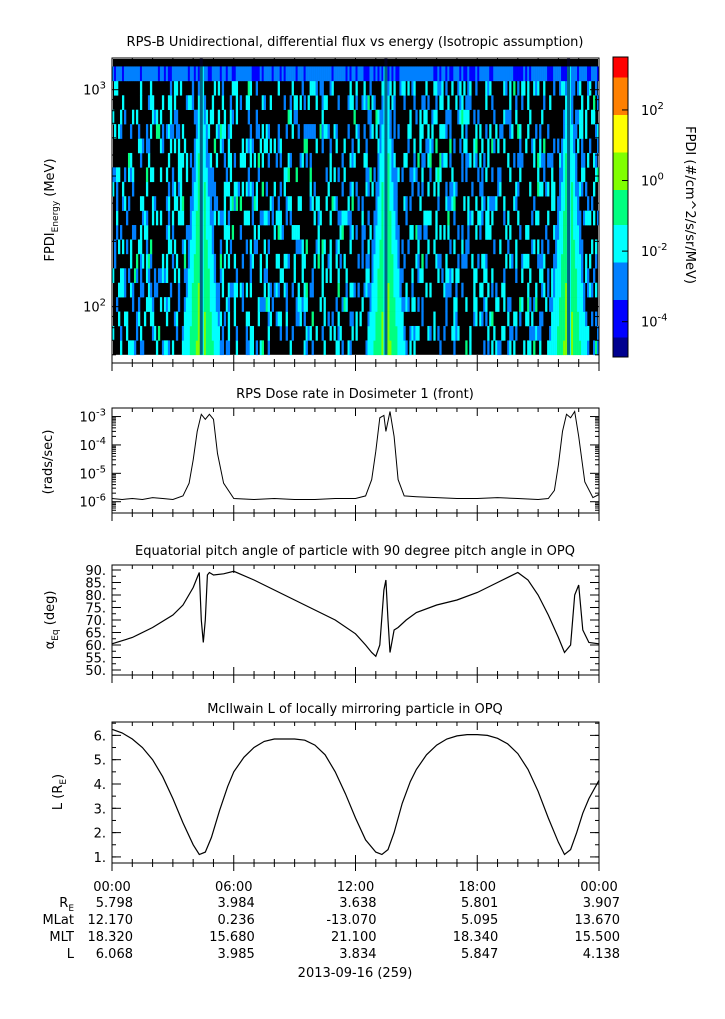 The width and height of the screenshot is (725, 1019). What do you see at coordinates (101, 413) in the screenshot?
I see `ytick-label-exp: -3` at bounding box center [101, 413].